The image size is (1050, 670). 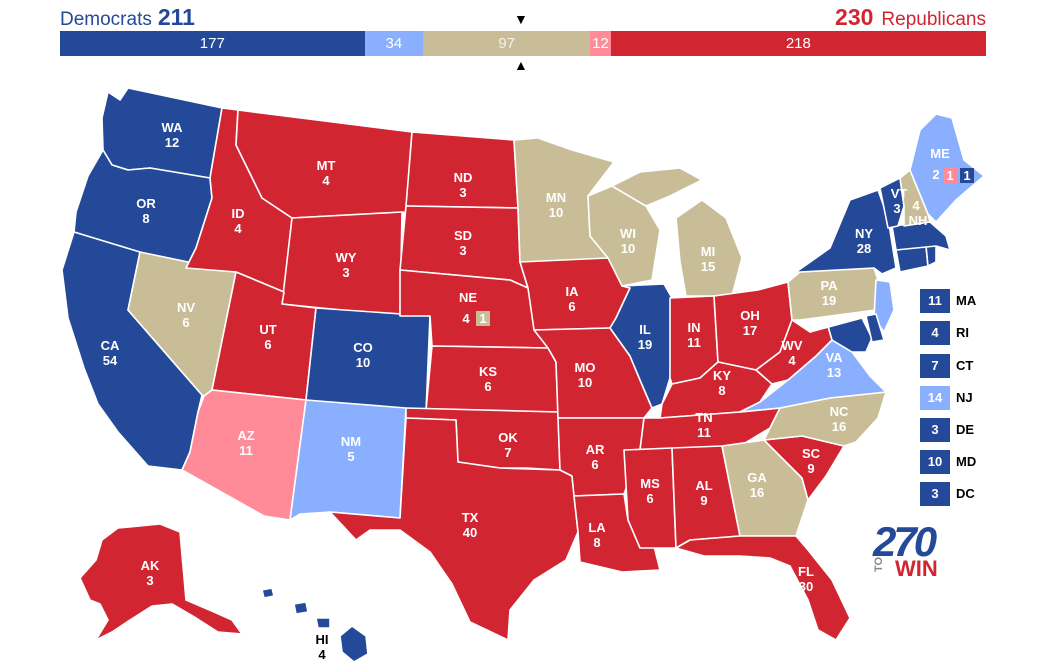 I want to click on state-il, so click(x=641, y=346).